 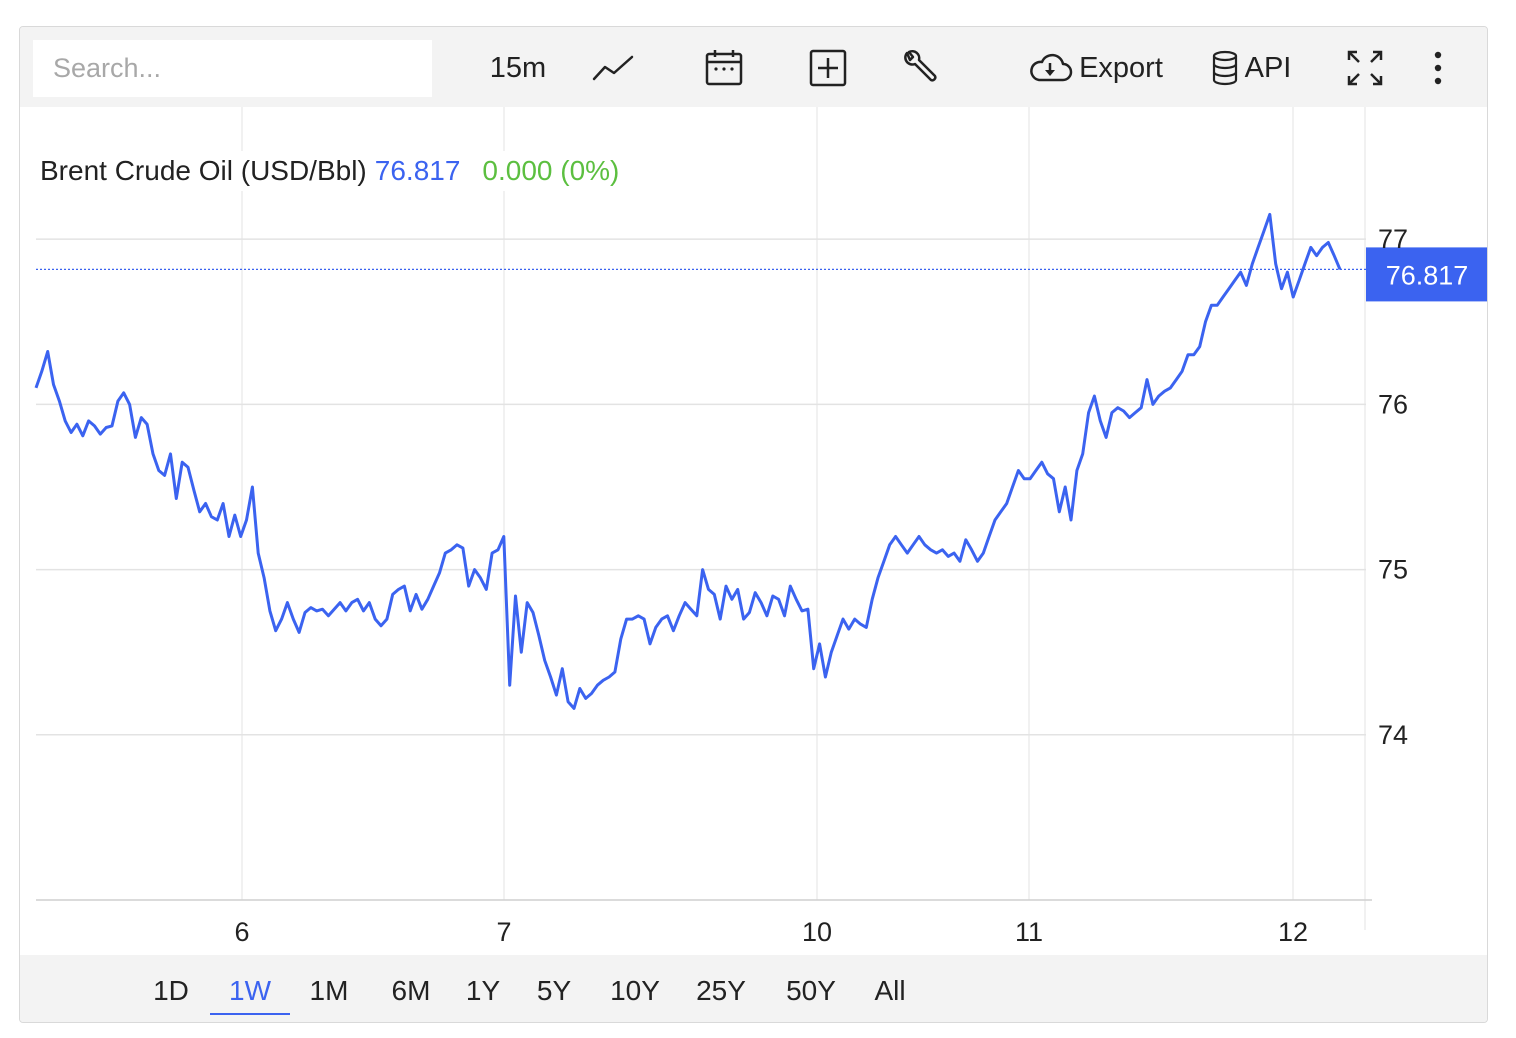 I want to click on wrench-icon, so click(x=920, y=65).